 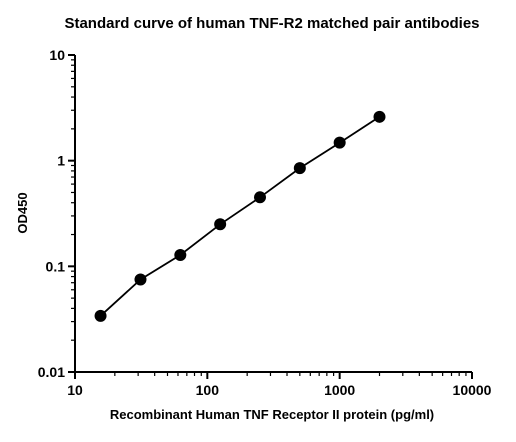 What do you see at coordinates (208, 390) in the screenshot?
I see `x-tick-label: 100` at bounding box center [208, 390].